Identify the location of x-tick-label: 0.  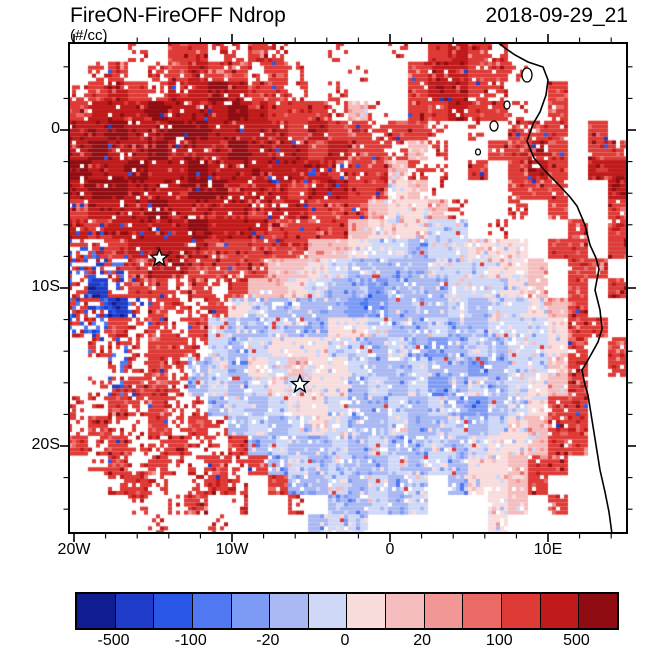
(390, 549).